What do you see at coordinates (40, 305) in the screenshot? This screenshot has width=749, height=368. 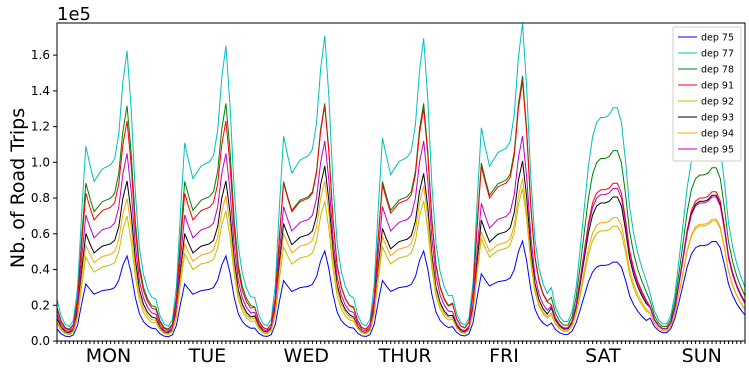 I see `y-tick-label: 0.2` at bounding box center [40, 305].